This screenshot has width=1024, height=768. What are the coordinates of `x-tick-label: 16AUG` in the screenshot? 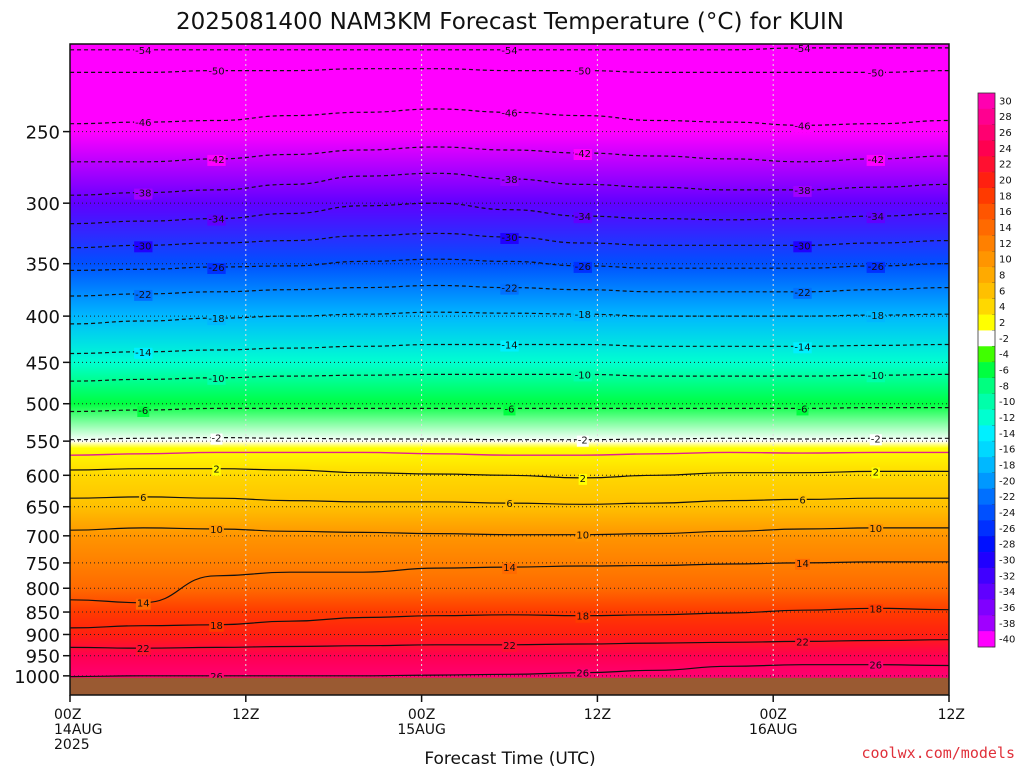 It's located at (773, 730).